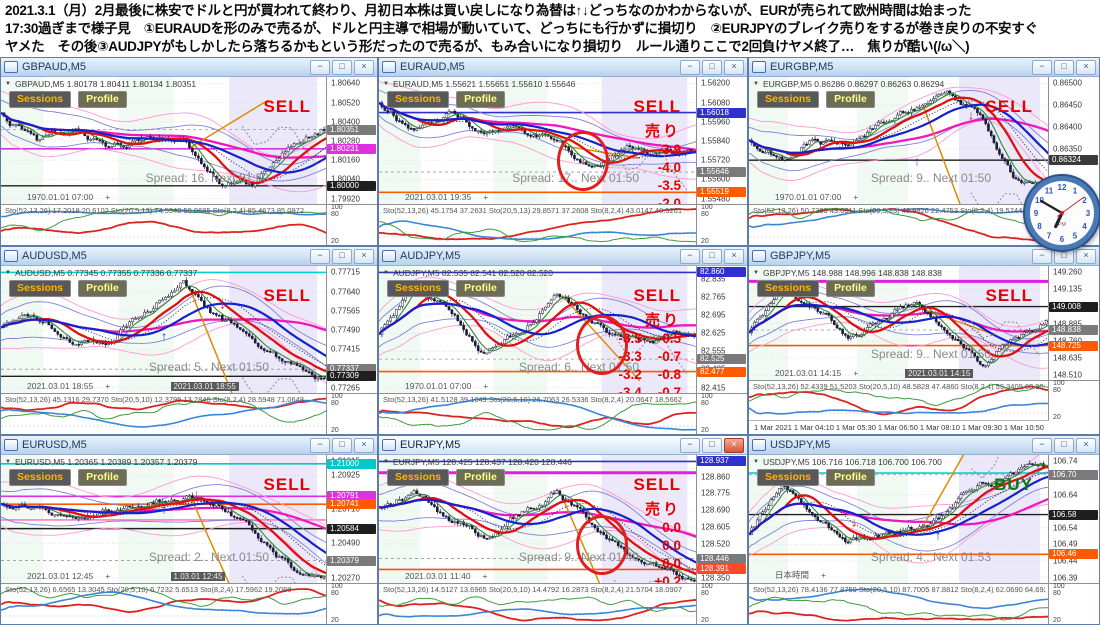  Describe the element at coordinates (1049, 236) in the screenshot. I see `clock-numeral: 7` at that location.